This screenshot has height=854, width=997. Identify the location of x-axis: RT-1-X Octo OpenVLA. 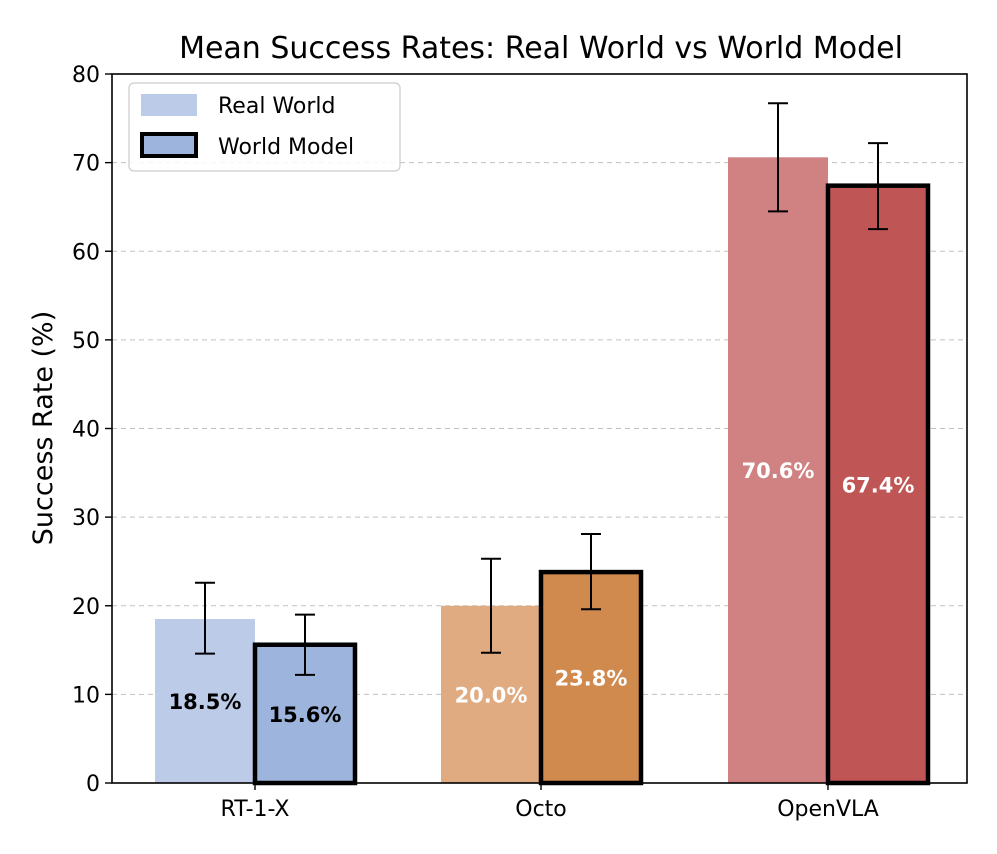
(550, 802).